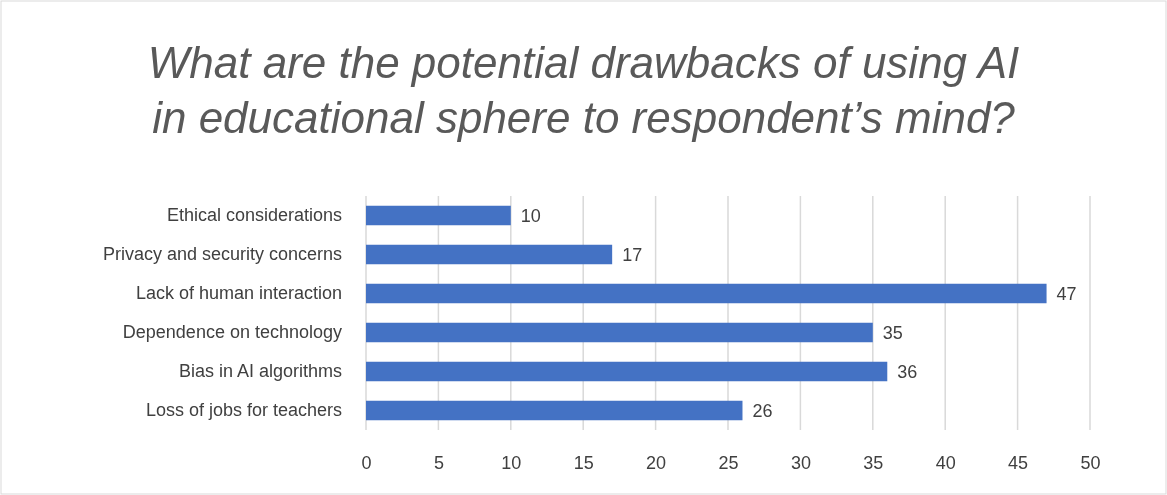 The height and width of the screenshot is (495, 1167). Describe the element at coordinates (945, 462) in the screenshot. I see `x-tick-label: 40` at that location.